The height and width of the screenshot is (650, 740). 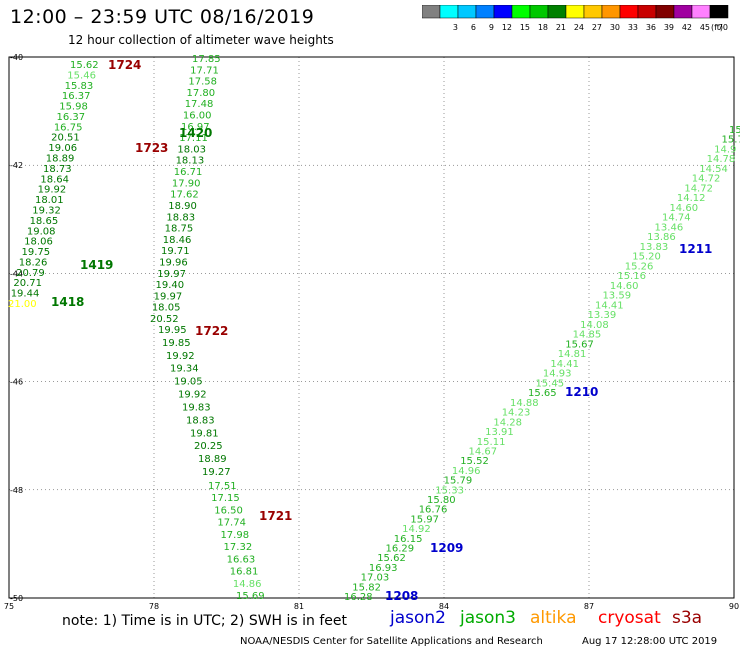 What do you see at coordinates (706, 179) in the screenshot?
I see `swh-value: 14.72` at bounding box center [706, 179].